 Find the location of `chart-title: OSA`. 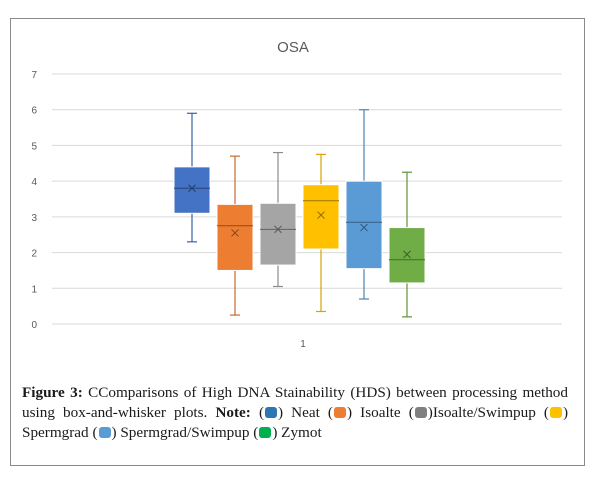

chart-title: OSA is located at coordinates (293, 47).